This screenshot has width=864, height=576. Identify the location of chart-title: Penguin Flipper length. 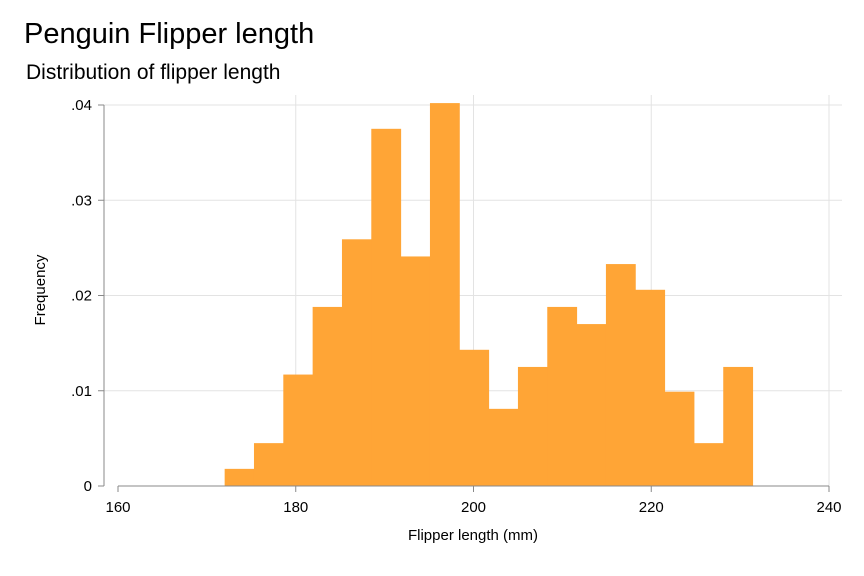
(169, 34).